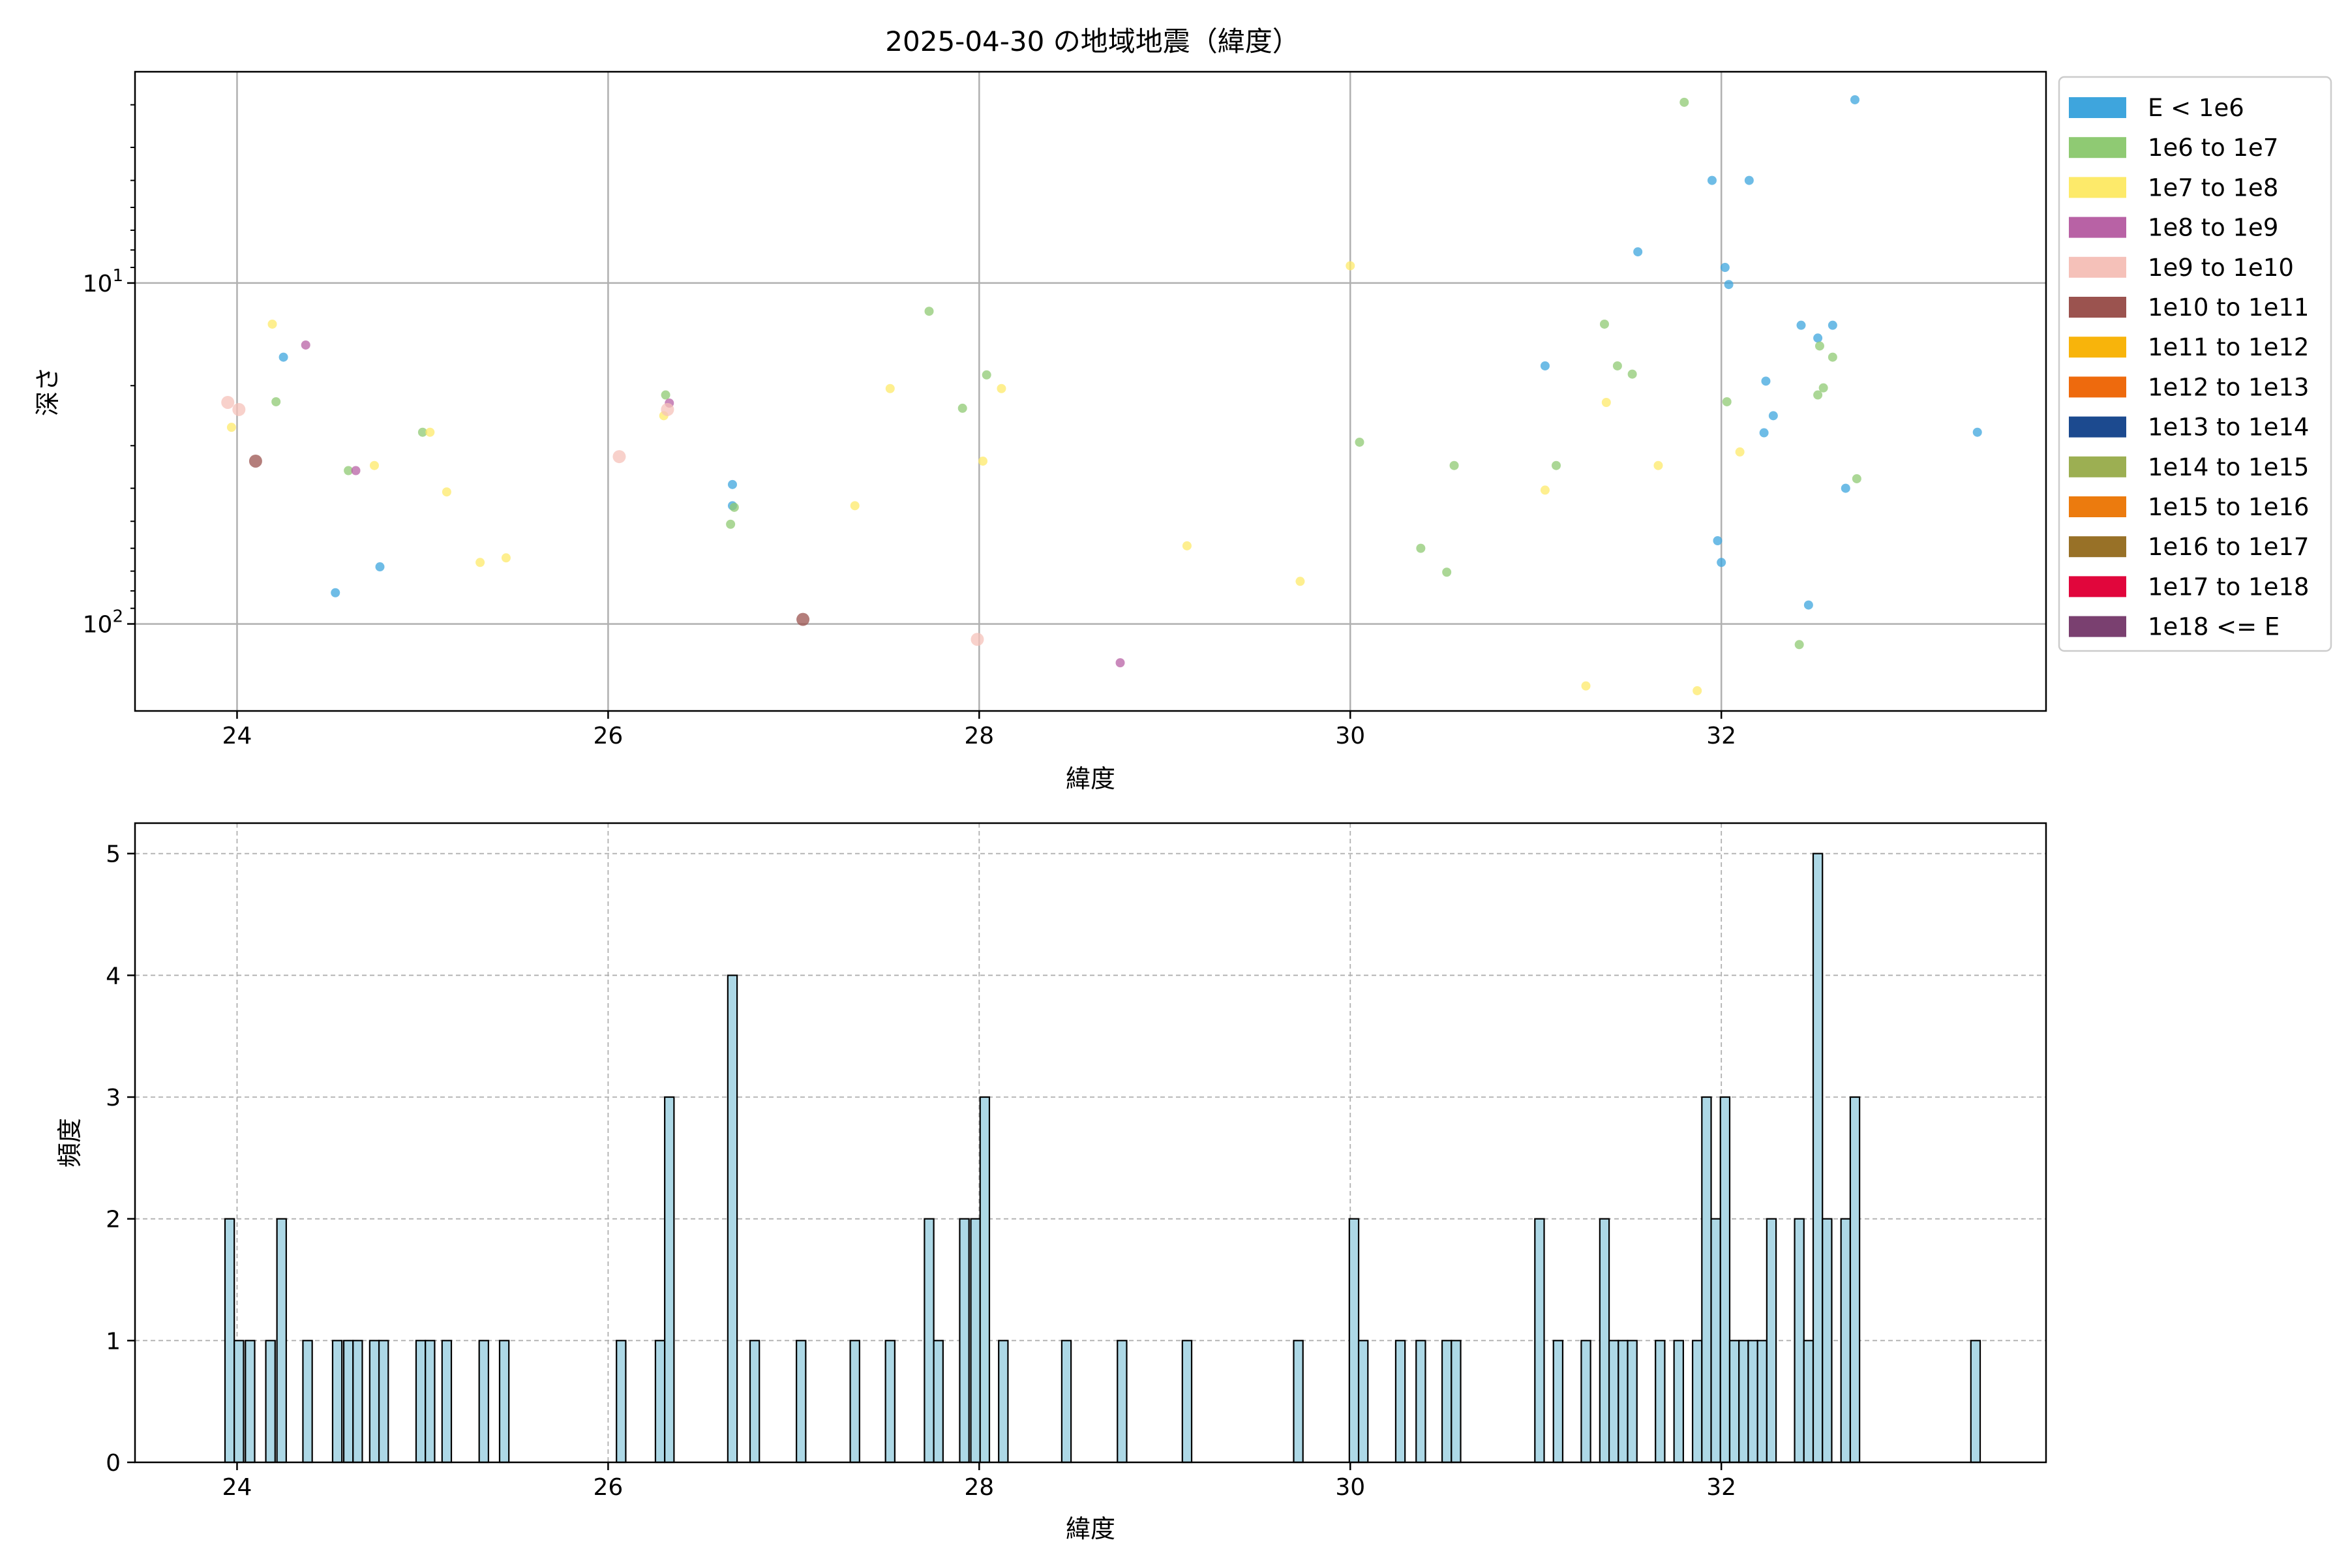 This screenshot has width=2348, height=1568. I want to click on histogram-y-tick-label: 5, so click(114, 854).